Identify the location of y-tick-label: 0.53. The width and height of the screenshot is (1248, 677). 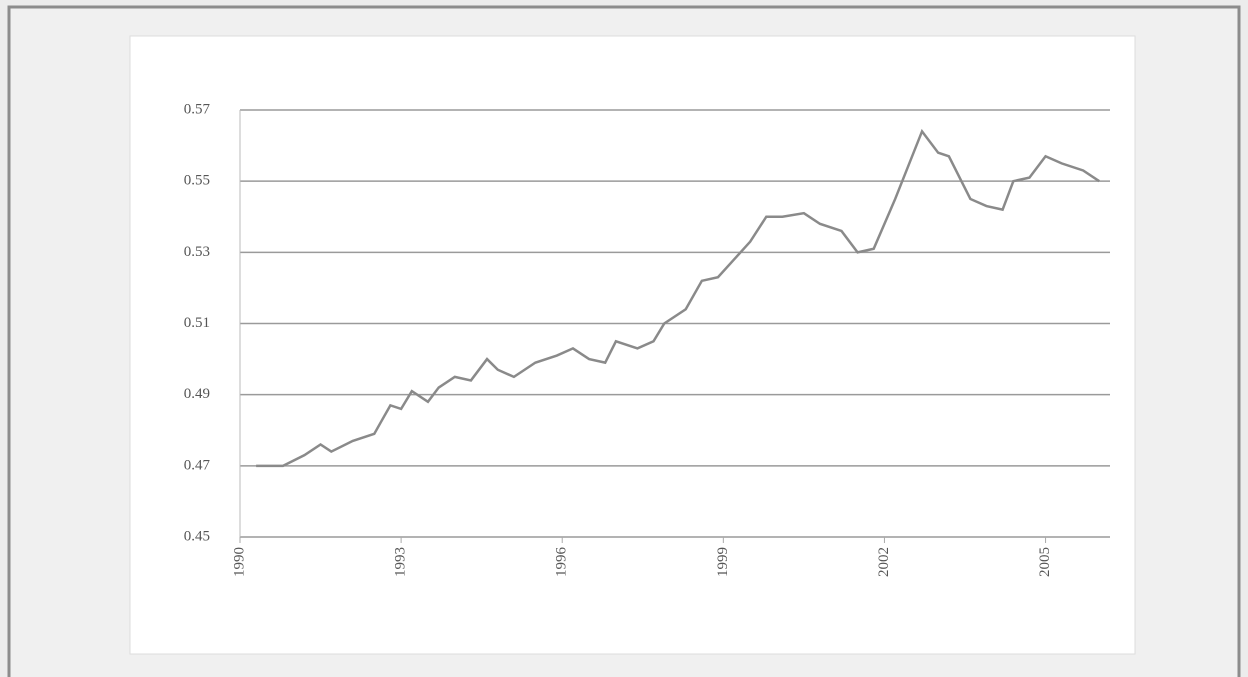
(197, 252).